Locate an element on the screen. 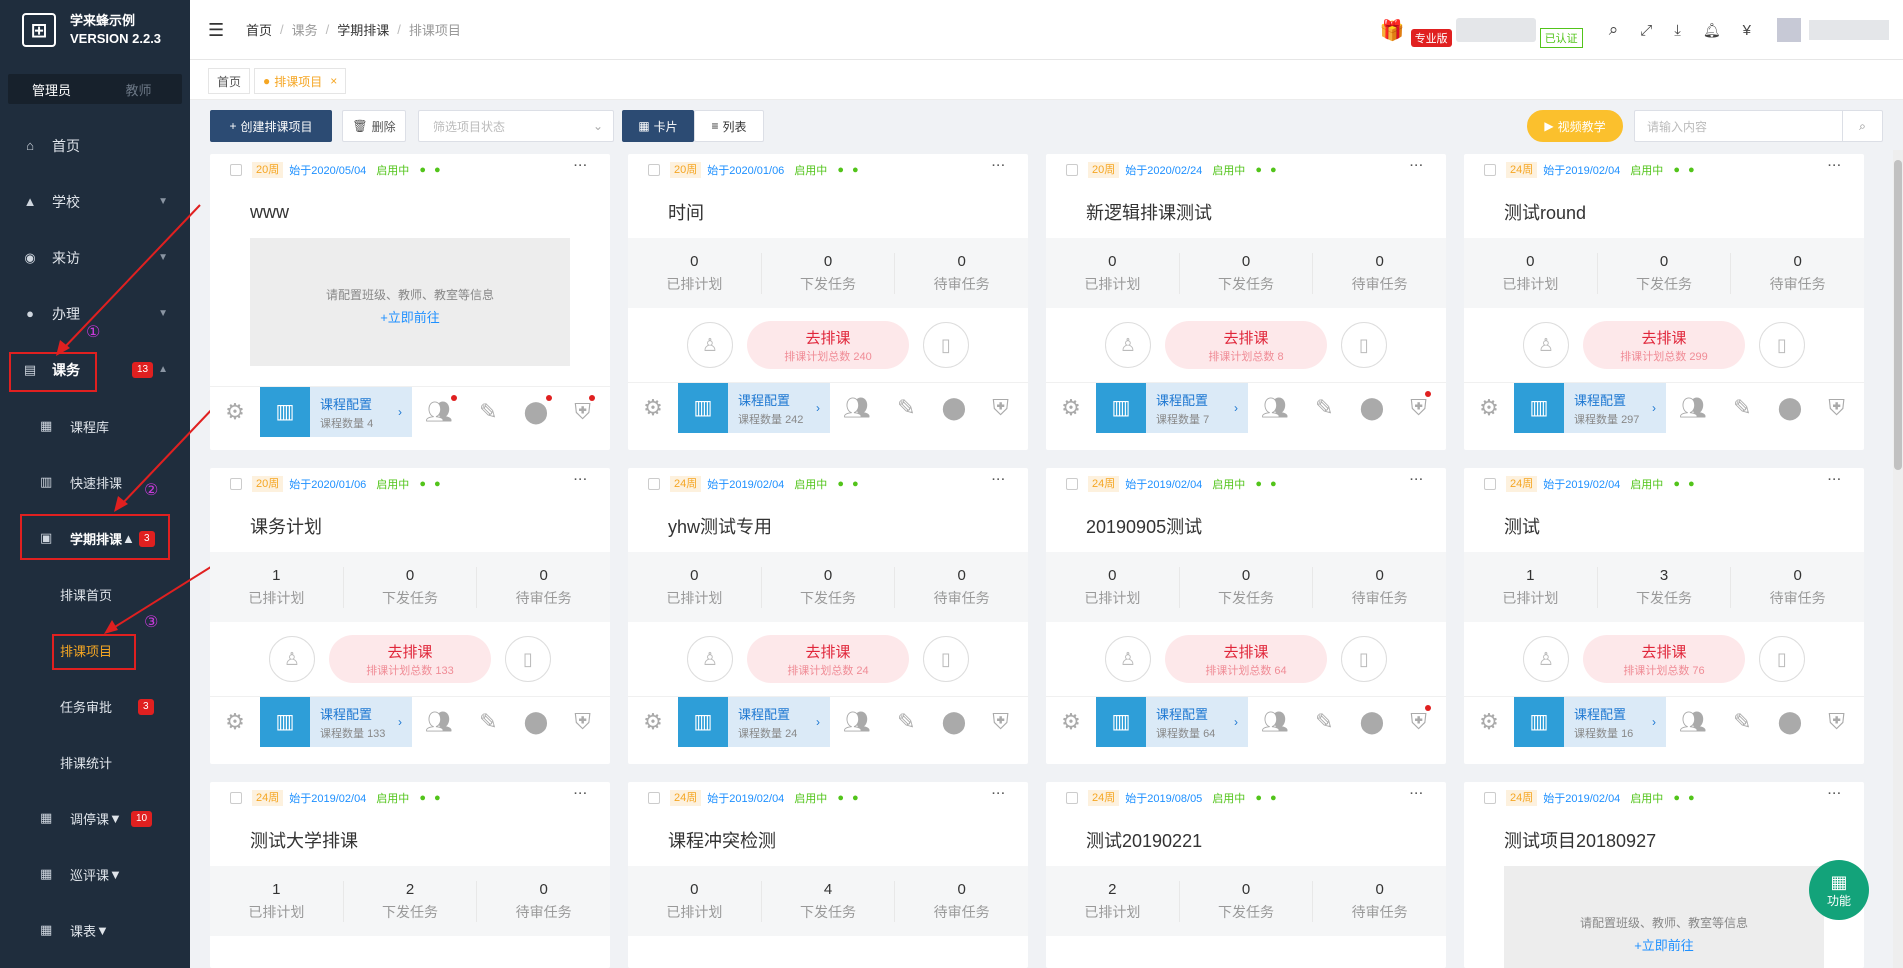 The height and width of the screenshot is (968, 1903). view-list-button: ≡ 列表 is located at coordinates (729, 126).